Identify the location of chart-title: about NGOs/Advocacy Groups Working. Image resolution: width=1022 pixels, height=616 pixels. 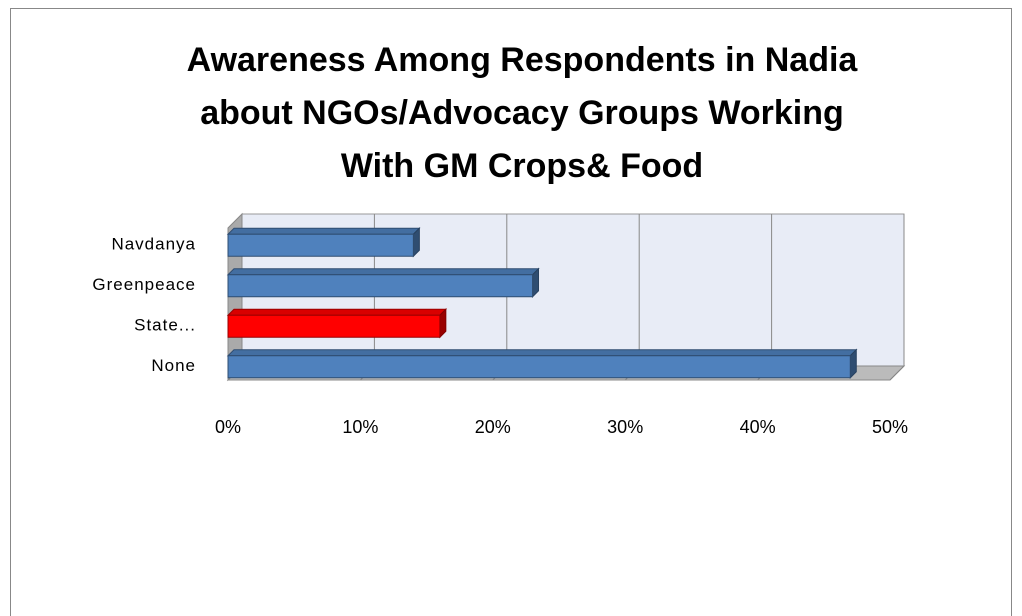
(522, 113).